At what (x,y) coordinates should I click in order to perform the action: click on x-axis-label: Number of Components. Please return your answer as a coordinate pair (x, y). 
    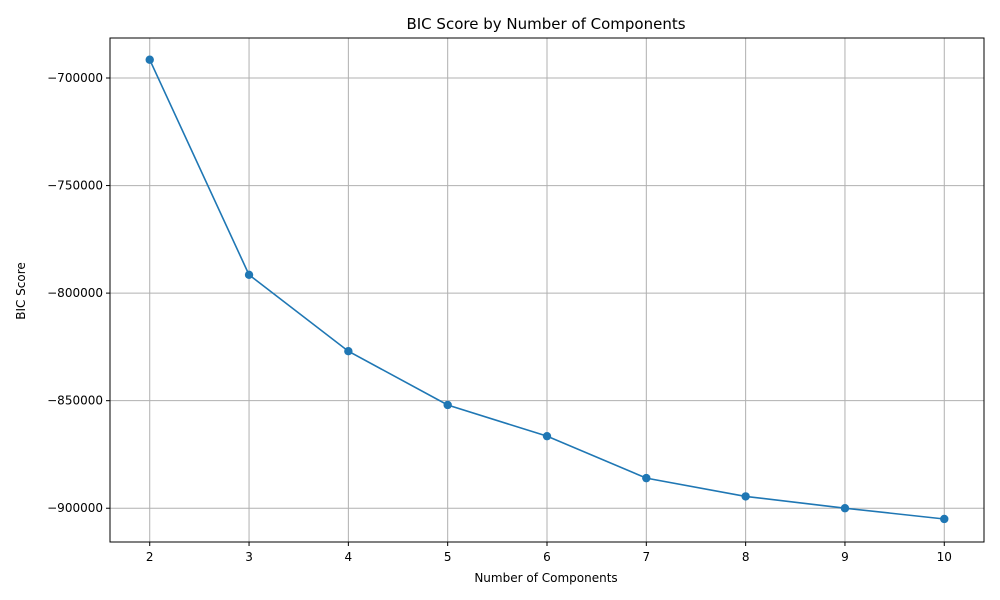
    Looking at the image, I should click on (545, 578).